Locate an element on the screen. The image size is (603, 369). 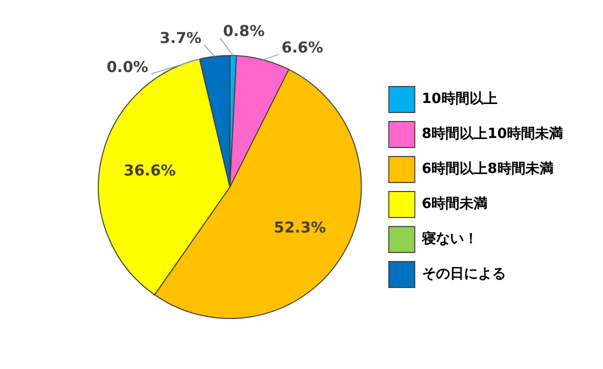
data-label: 52.3% is located at coordinates (300, 227).